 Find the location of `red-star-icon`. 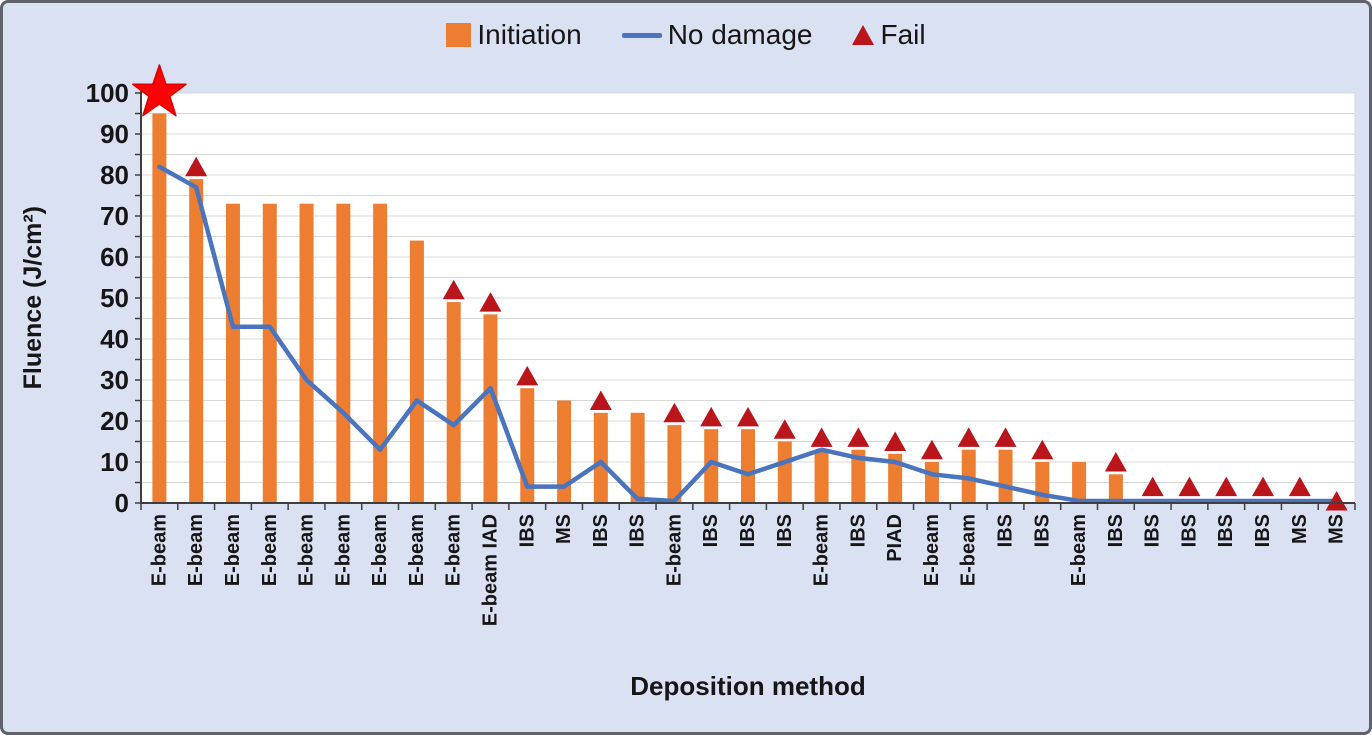

red-star-icon is located at coordinates (159, 90).